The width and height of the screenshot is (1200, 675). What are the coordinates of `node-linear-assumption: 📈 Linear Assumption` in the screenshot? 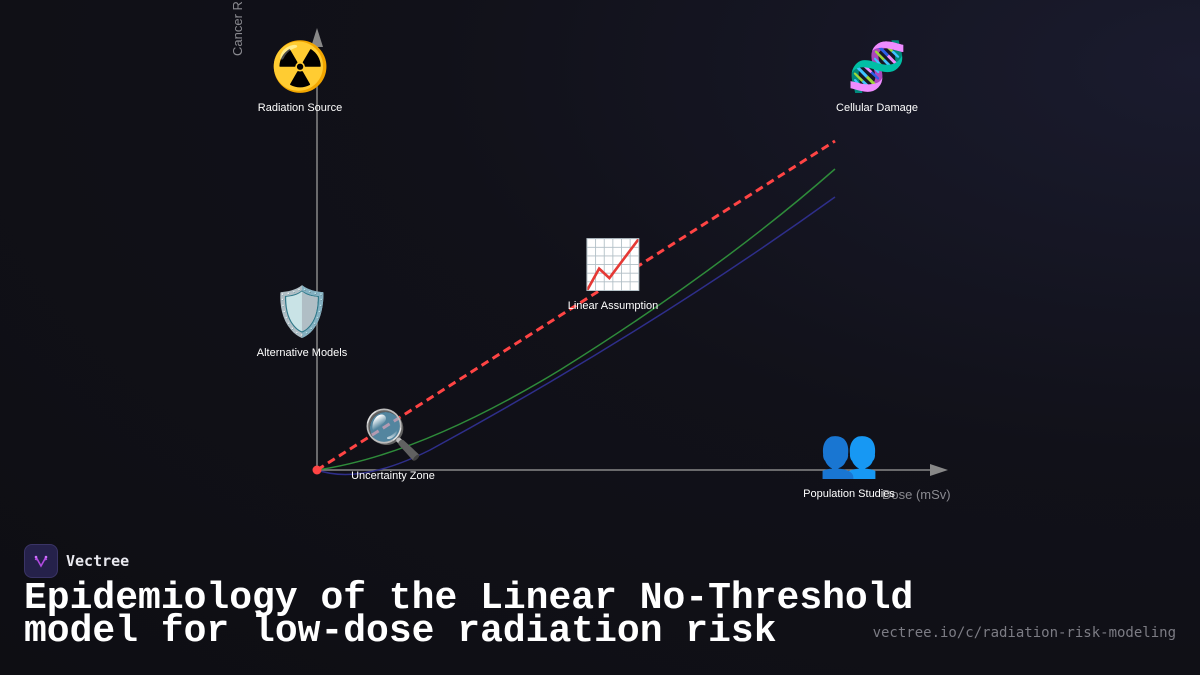 It's located at (613, 275).